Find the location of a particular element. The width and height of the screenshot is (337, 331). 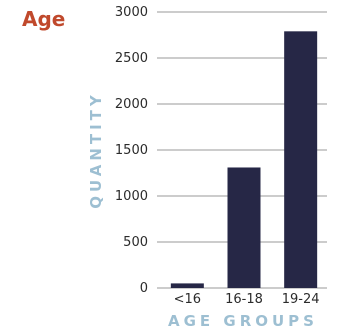

y-axis-ticks: 0 500 1000 1500 2000 2500 3000 is located at coordinates (131, 150).